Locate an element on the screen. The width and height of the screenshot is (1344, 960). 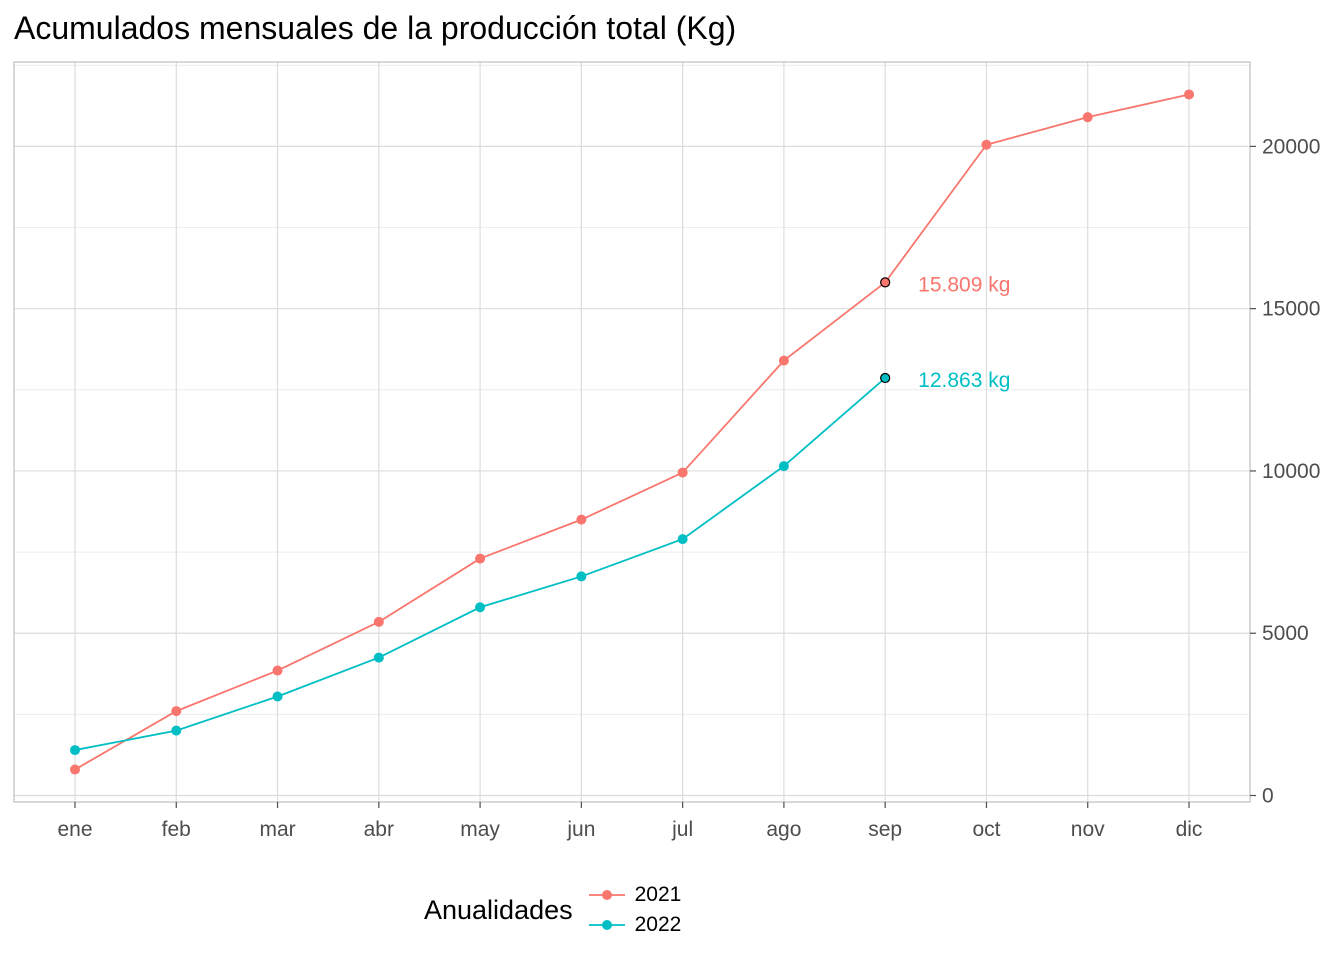
x-tick-label: abr is located at coordinates (379, 829).